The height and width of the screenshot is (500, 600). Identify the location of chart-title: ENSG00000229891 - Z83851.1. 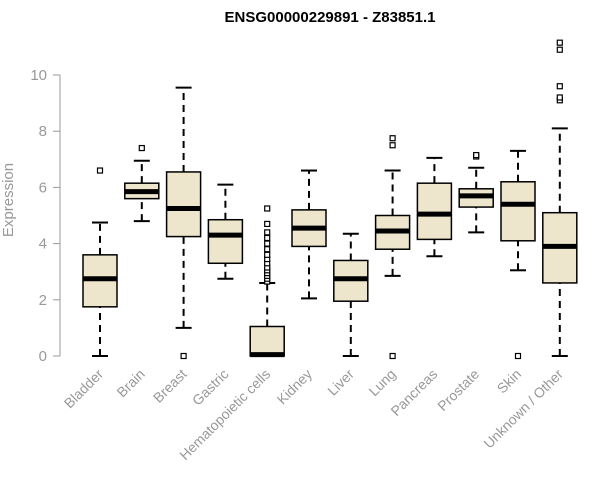
(330, 17).